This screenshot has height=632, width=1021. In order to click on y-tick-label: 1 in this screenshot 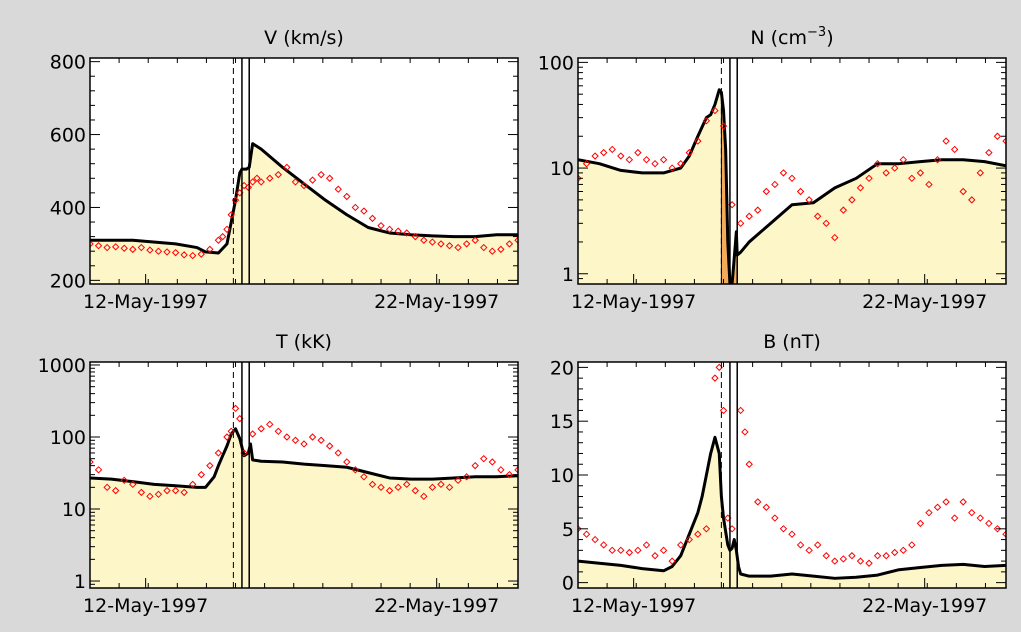, I will do `click(568, 275)`.